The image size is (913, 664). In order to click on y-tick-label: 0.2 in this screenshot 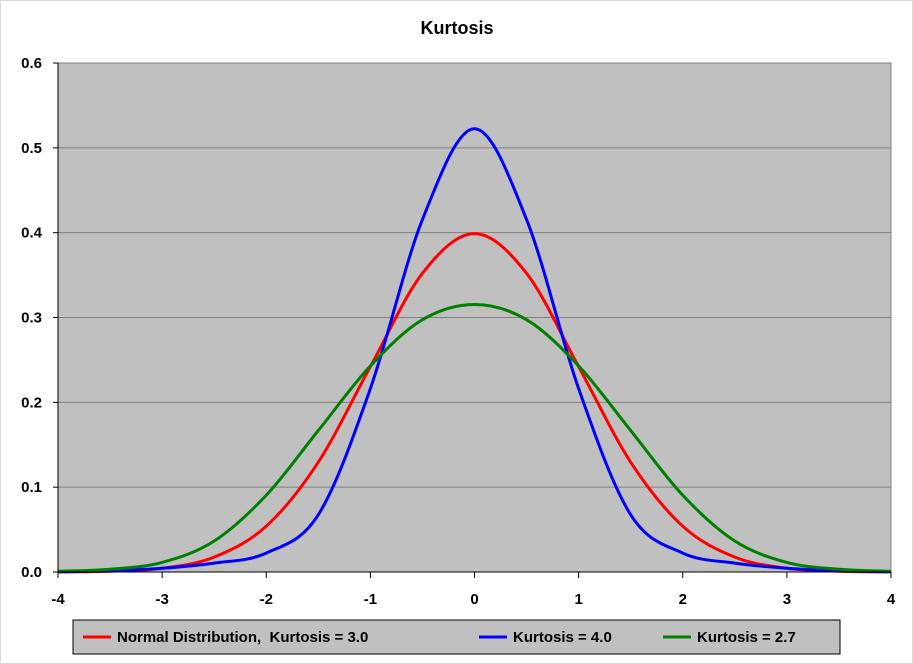, I will do `click(31, 402)`.